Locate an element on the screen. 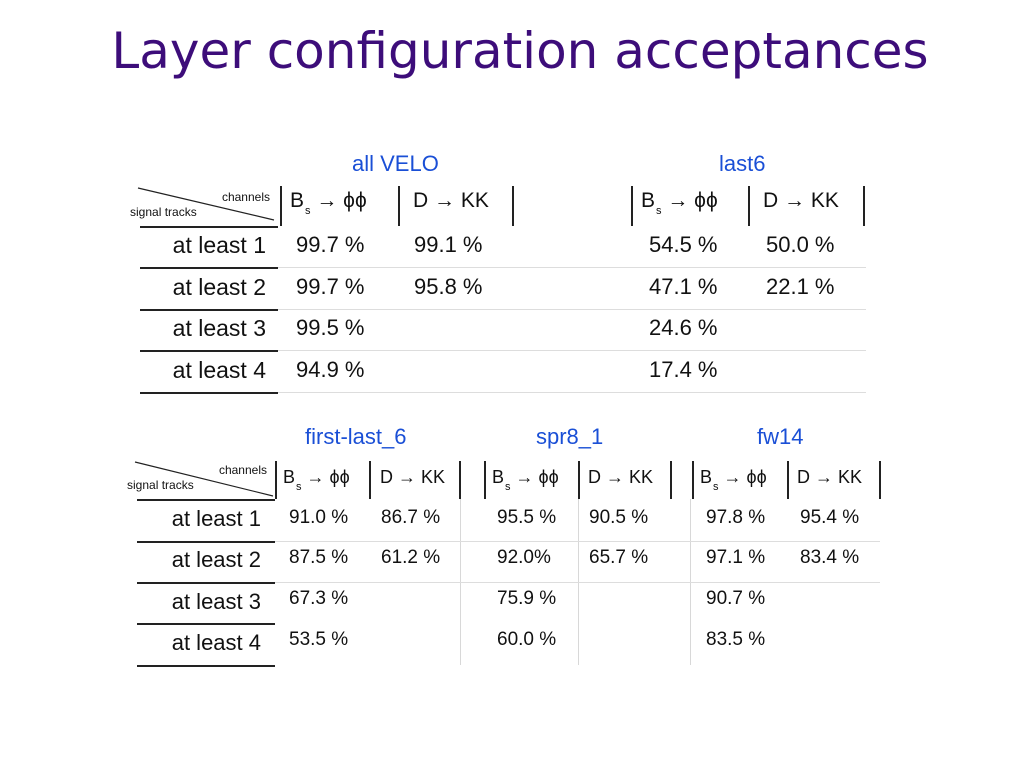 This screenshot has height=768, width=1024. value-cell: 95.4 % is located at coordinates (830, 517).